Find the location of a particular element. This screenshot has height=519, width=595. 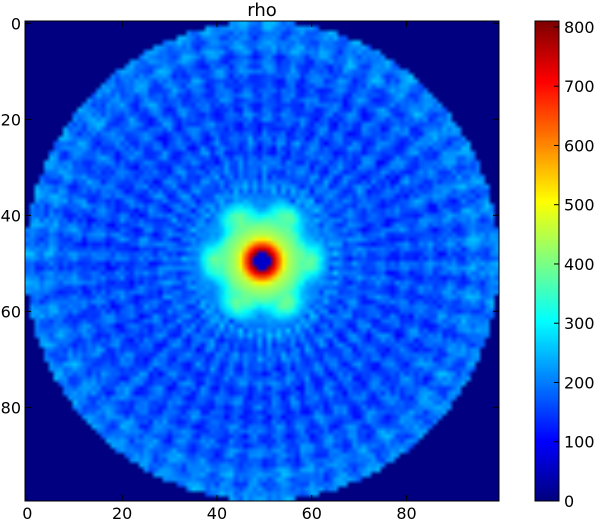

colorbar-tick-label: 200 is located at coordinates (579, 382).